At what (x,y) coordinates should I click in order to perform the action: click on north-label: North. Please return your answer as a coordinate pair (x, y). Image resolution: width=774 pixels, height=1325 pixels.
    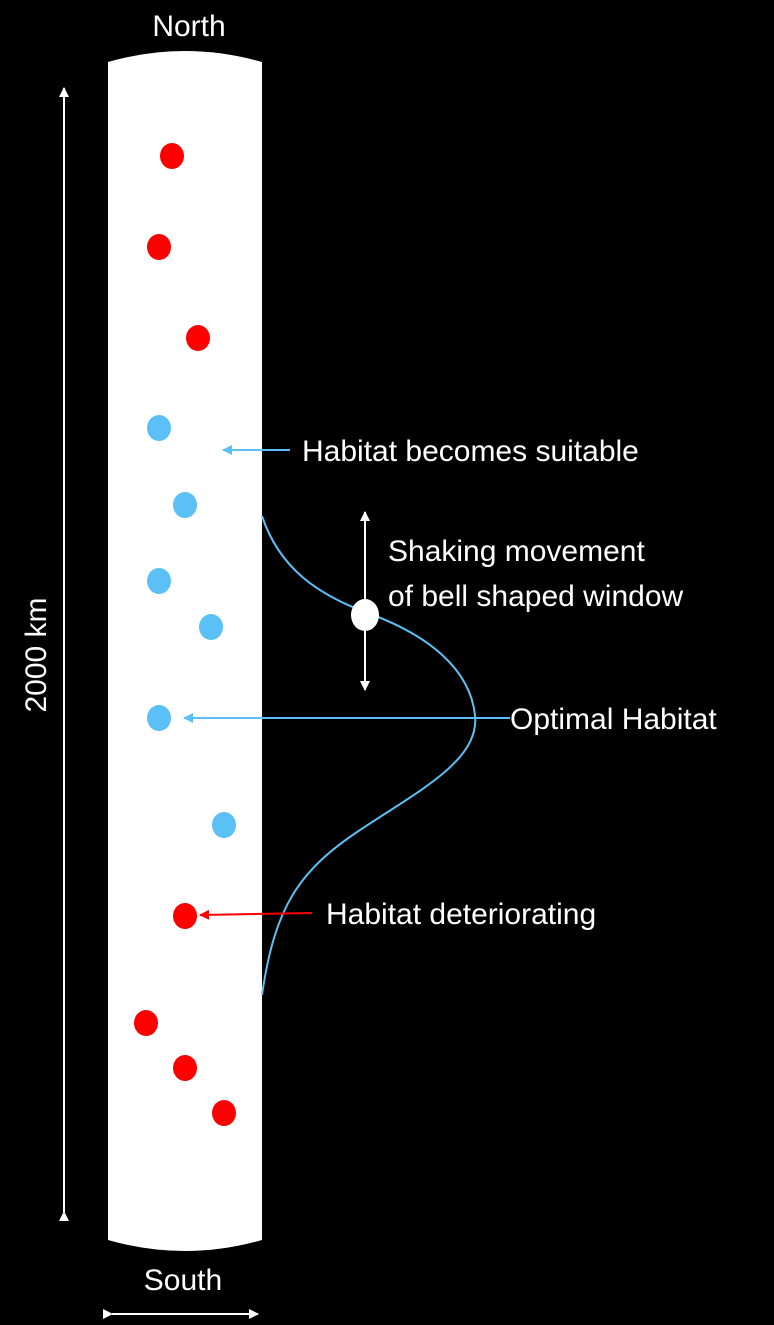
    Looking at the image, I should click on (188, 26).